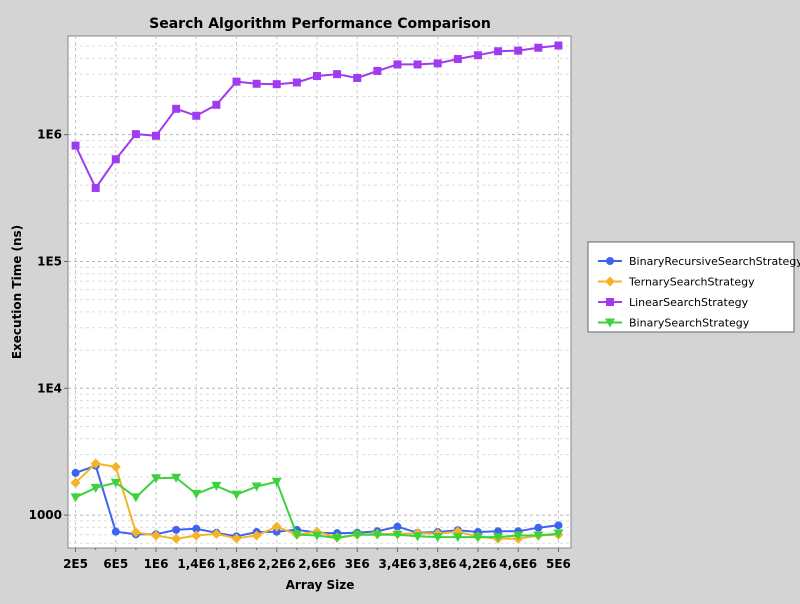 The image size is (800, 604). What do you see at coordinates (317, 508) in the screenshot?
I see `series-group` at bounding box center [317, 508].